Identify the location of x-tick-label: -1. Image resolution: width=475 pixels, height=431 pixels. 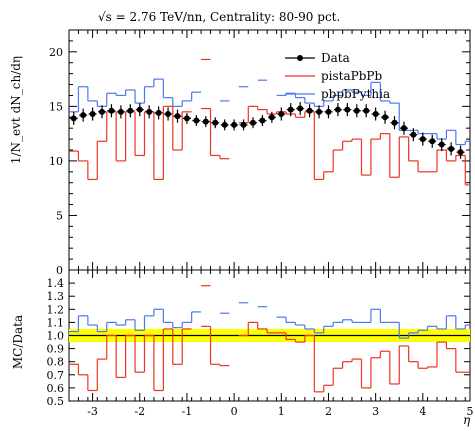
(187, 411).